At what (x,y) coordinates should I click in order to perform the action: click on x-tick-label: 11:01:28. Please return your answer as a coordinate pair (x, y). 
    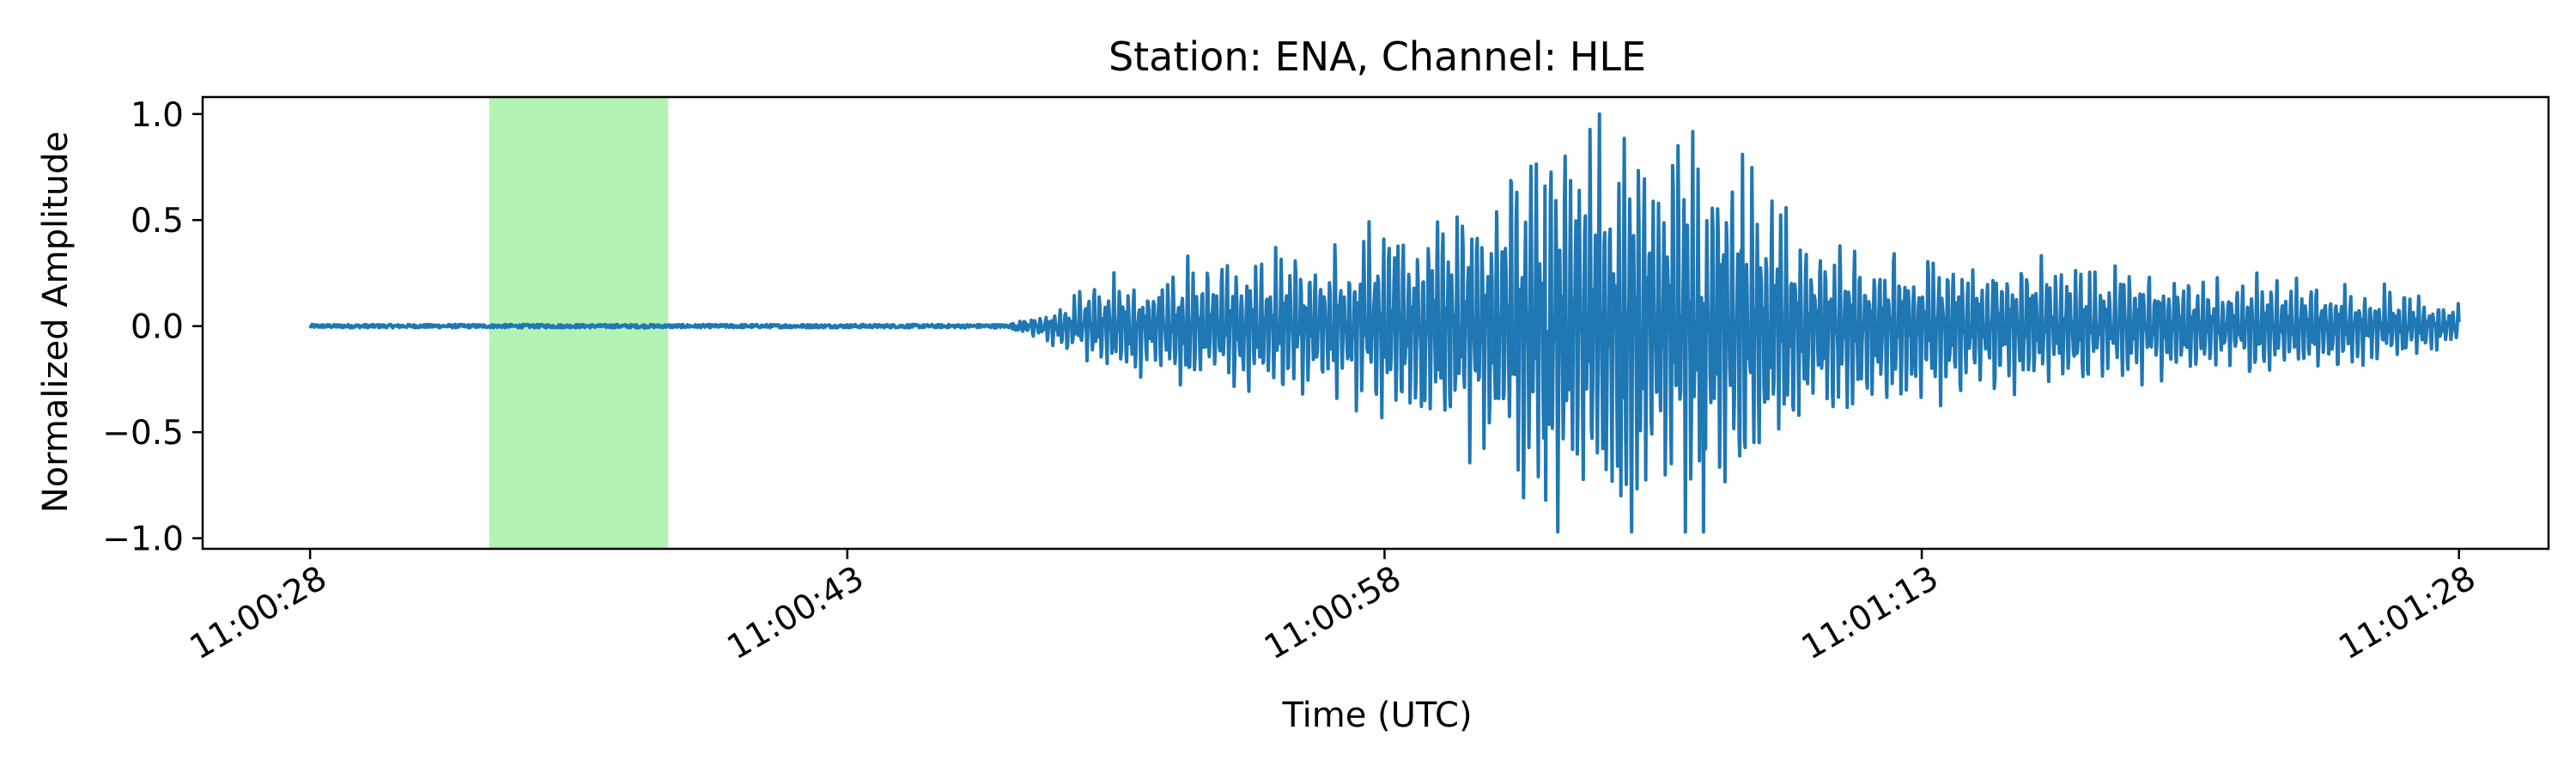
    Looking at the image, I should click on (2407, 613).